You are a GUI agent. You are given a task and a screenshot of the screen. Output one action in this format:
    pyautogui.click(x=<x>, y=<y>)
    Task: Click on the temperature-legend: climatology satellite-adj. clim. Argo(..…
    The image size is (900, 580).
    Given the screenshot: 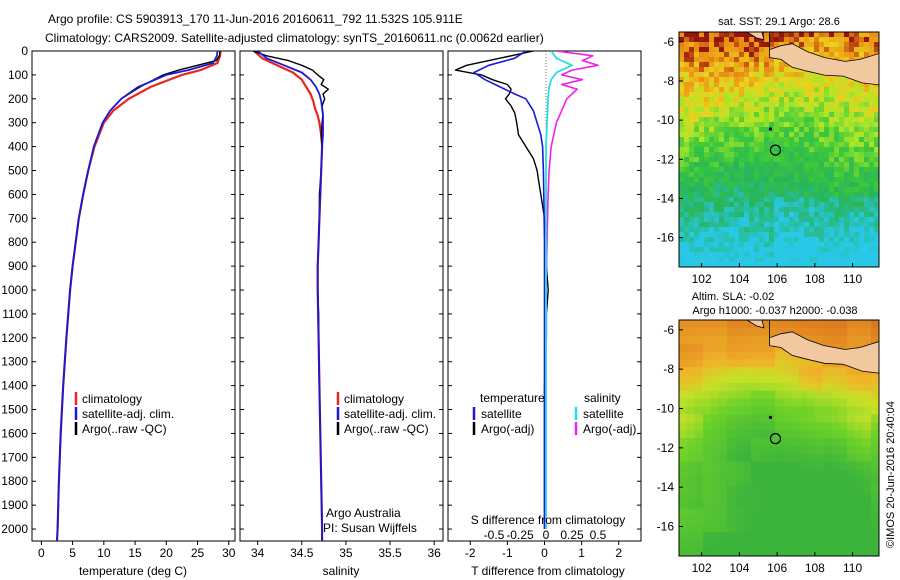 What is the action you would take?
    pyautogui.click(x=124, y=414)
    